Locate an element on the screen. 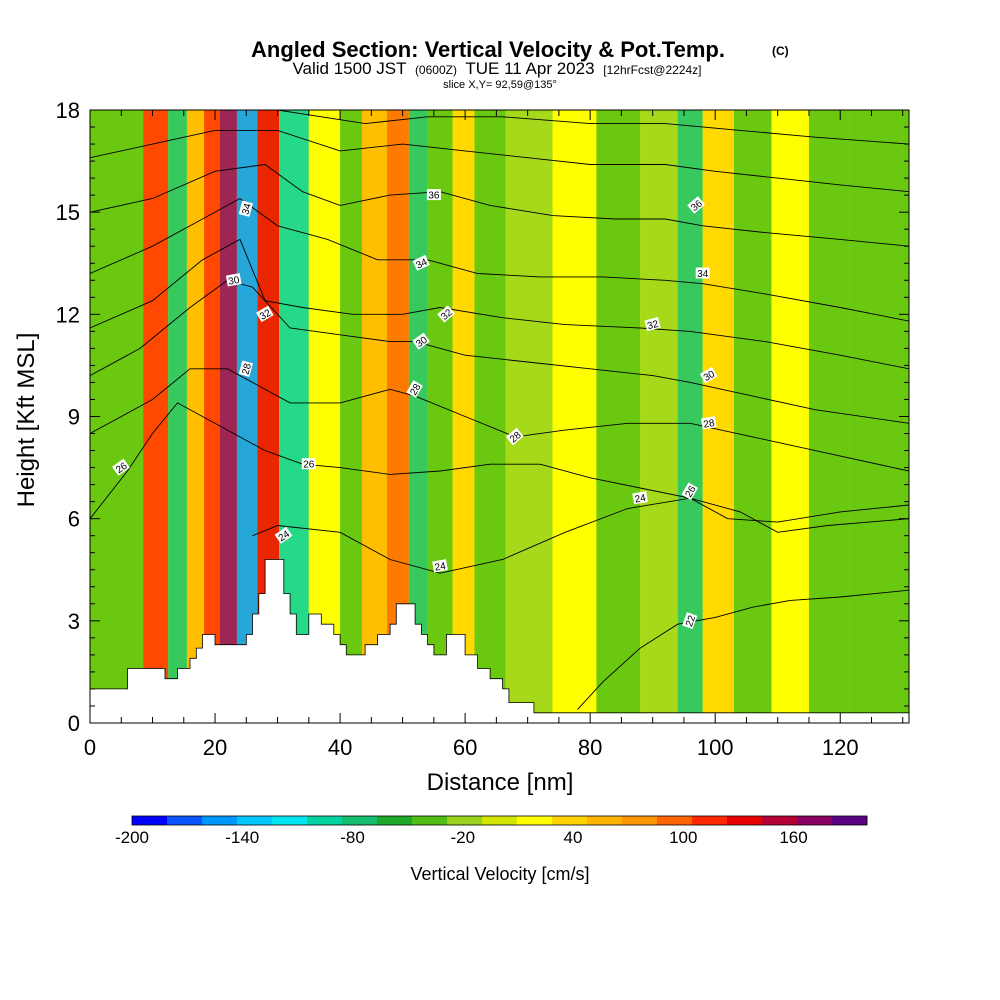  chart-slice-info: slice X,Y= 92,59@135° is located at coordinates (500, 85).